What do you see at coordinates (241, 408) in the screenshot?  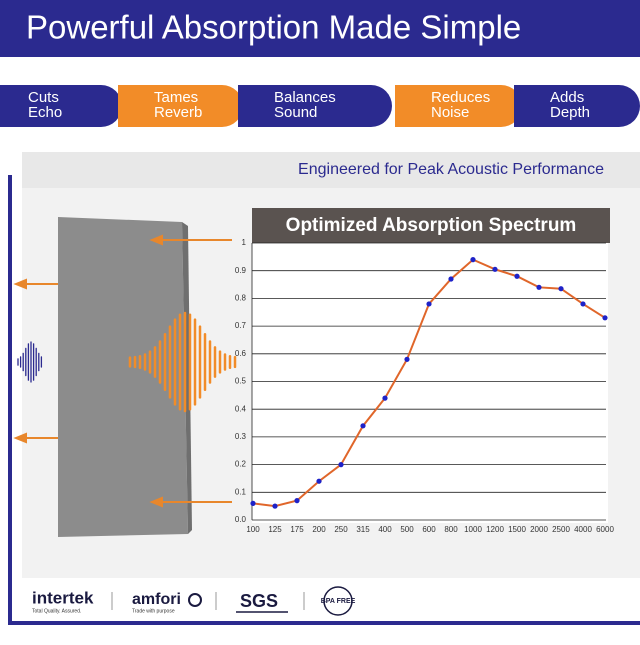 I see `y-tick-label: 0.4` at bounding box center [241, 408].